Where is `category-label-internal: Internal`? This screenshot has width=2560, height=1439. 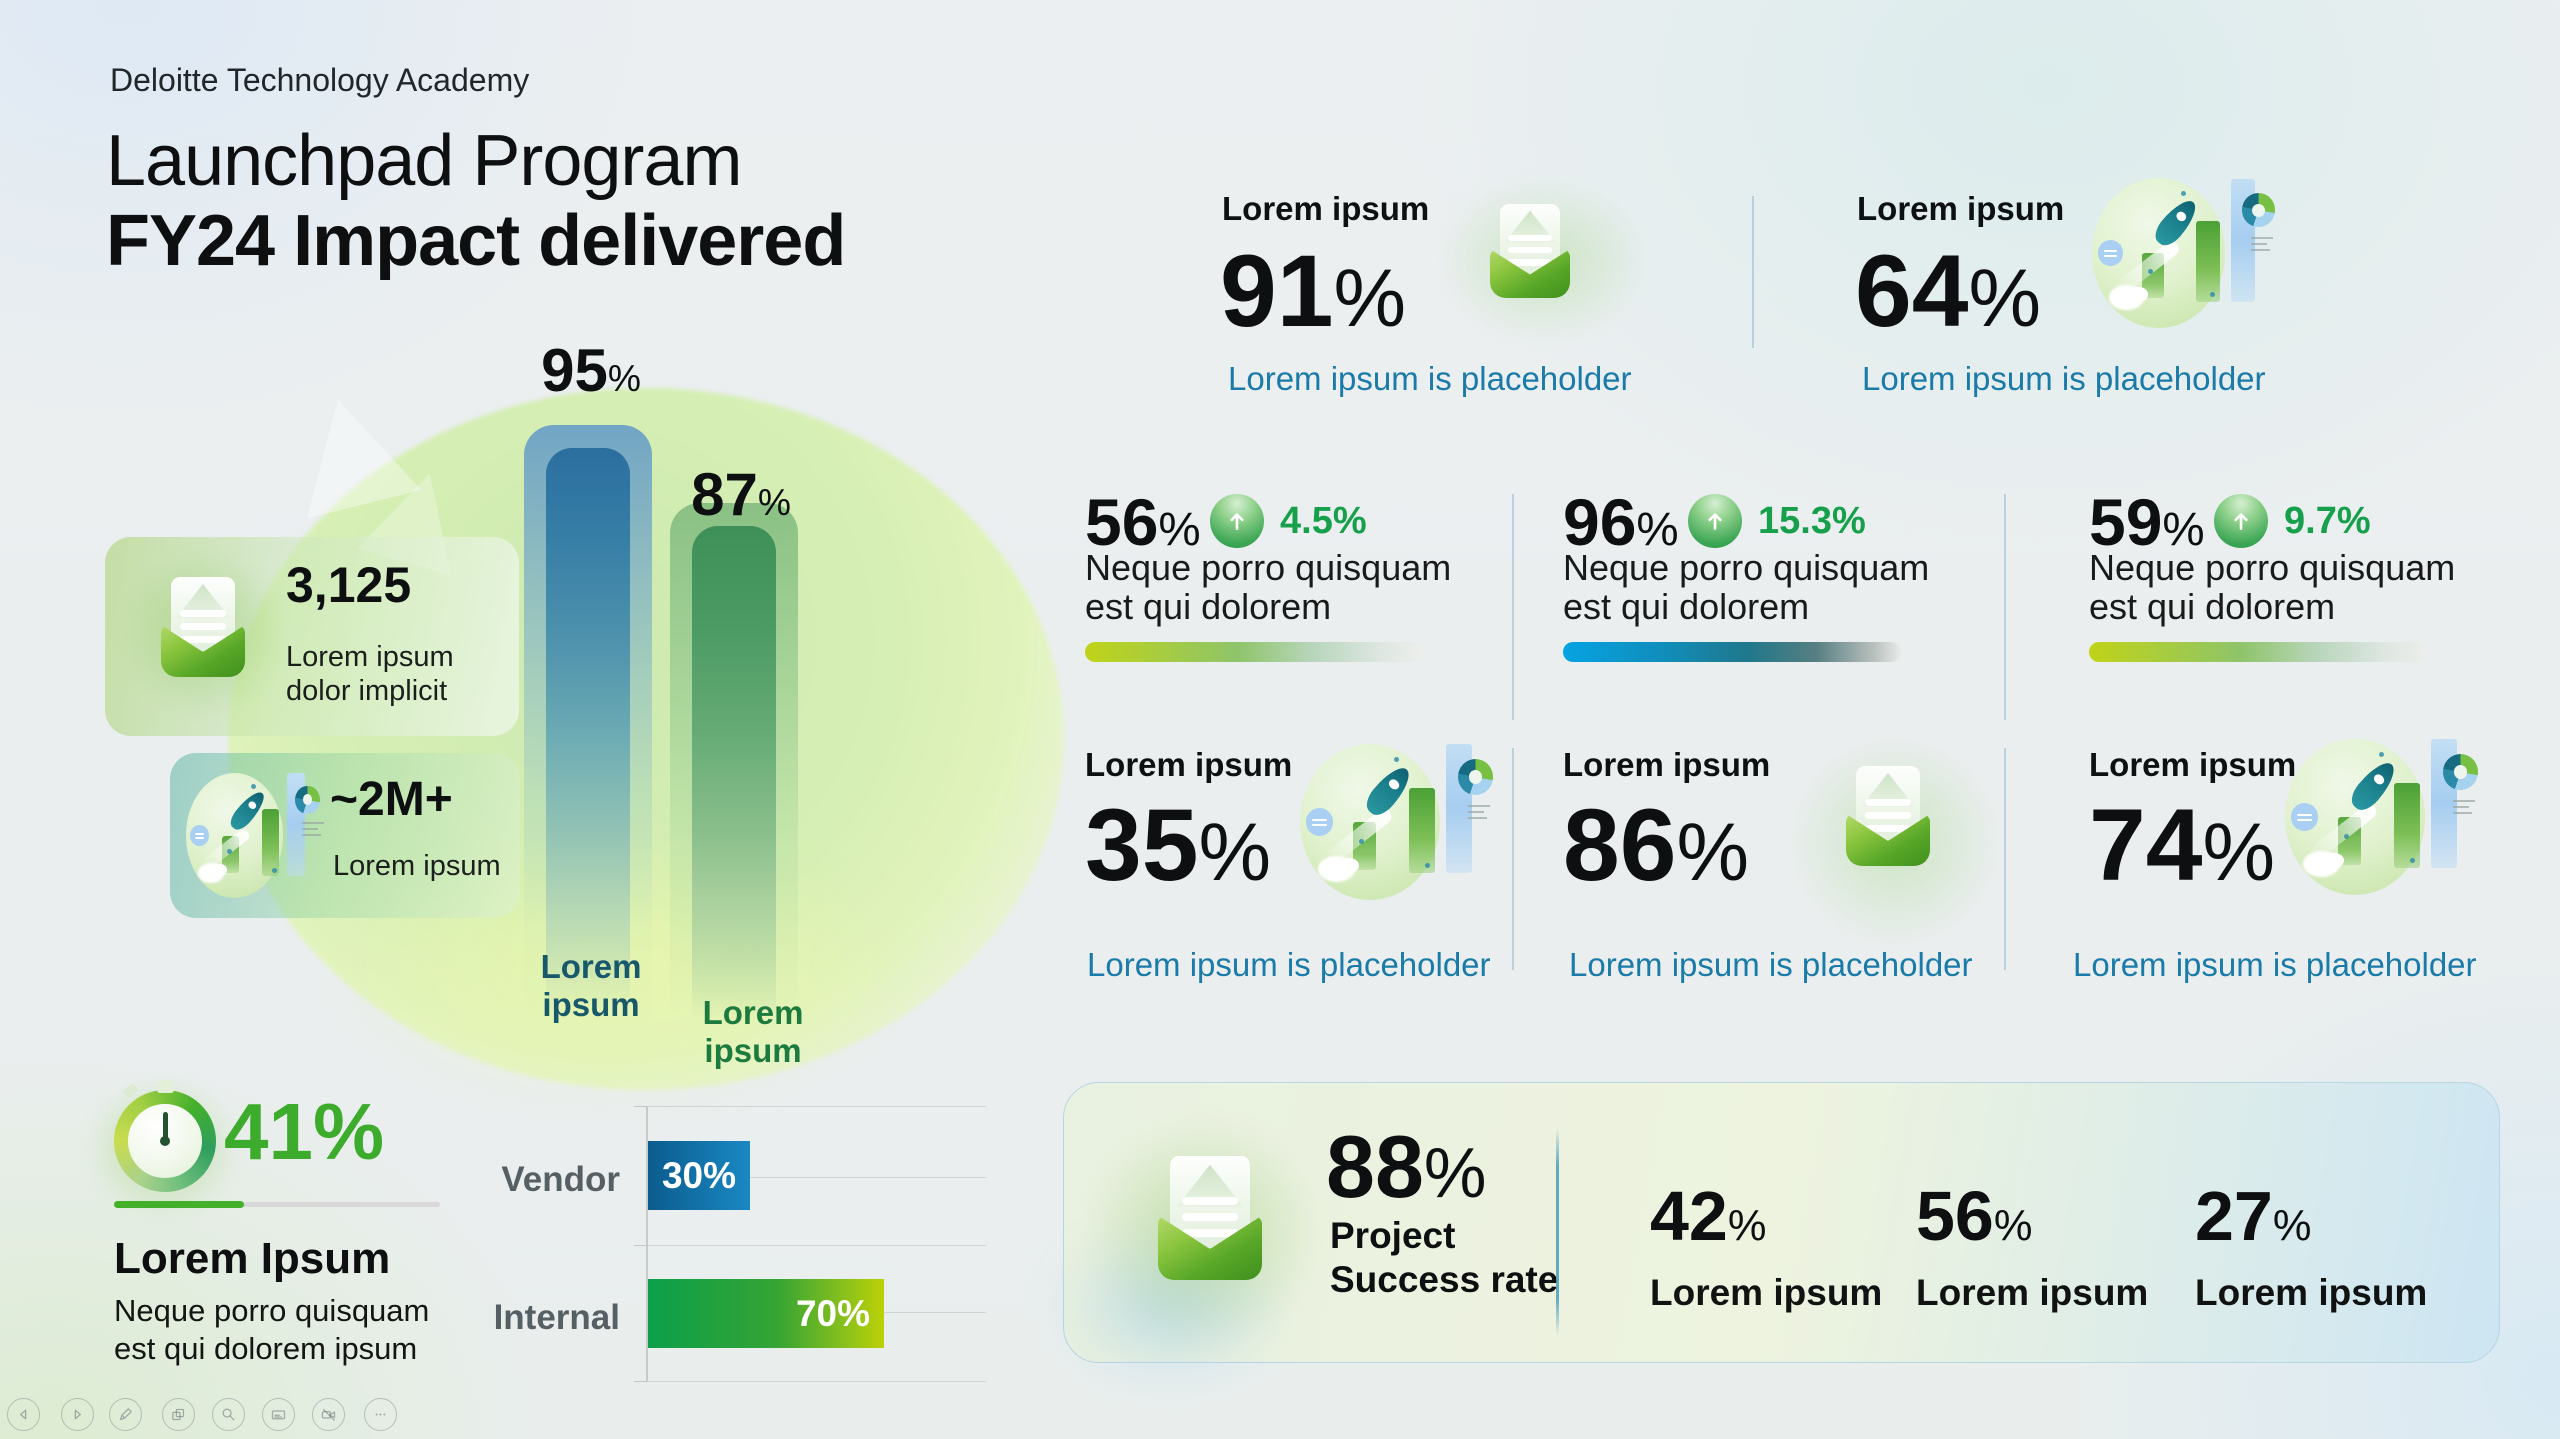
category-label-internal: Internal is located at coordinates (556, 1317).